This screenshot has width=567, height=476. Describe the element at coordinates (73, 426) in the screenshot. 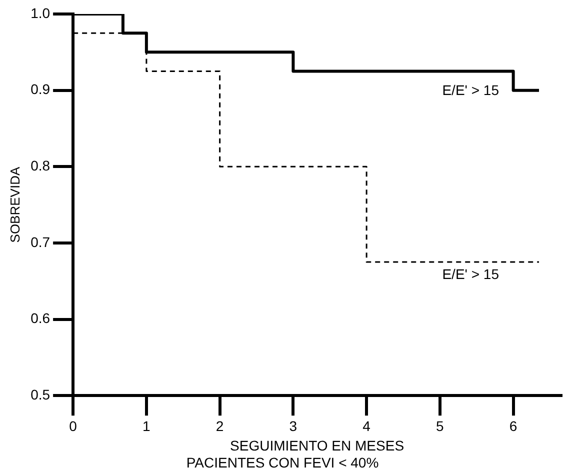

I see `x-tick-label: 0` at that location.